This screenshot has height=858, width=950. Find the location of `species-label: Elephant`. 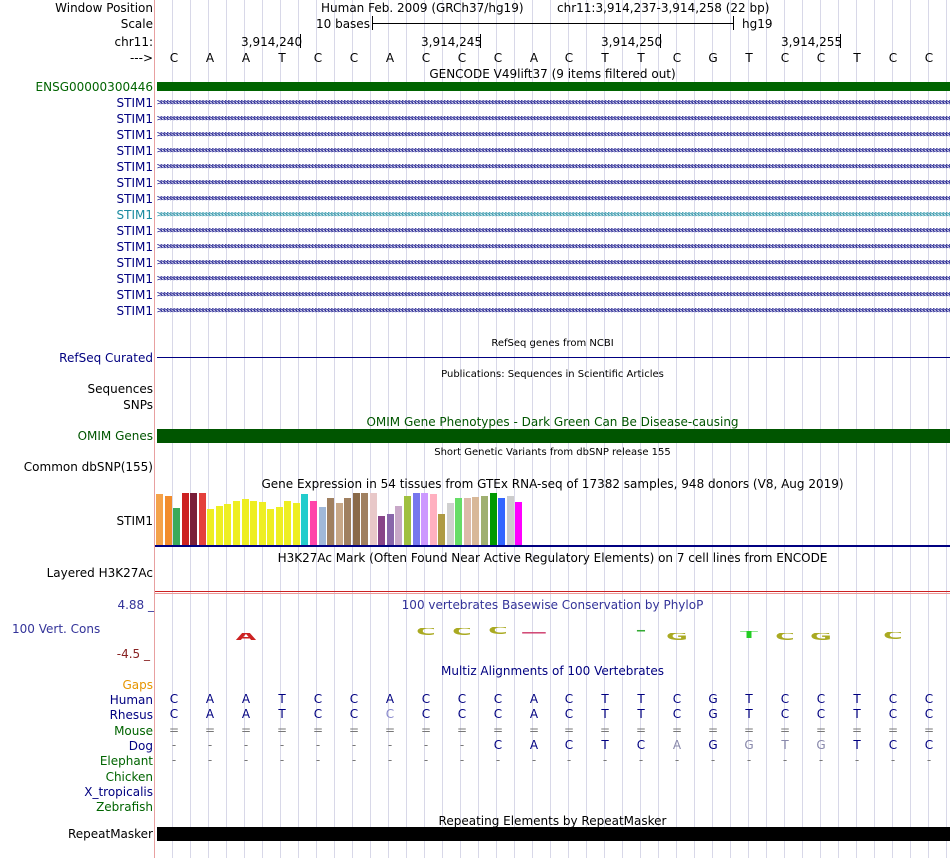

species-label: Elephant is located at coordinates (126, 761).